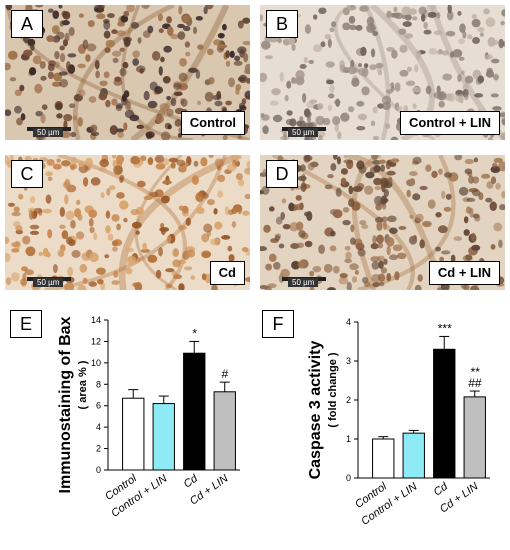  What do you see at coordinates (464, 273) in the screenshot?
I see `condition-label-d: Cd + LIN` at bounding box center [464, 273].